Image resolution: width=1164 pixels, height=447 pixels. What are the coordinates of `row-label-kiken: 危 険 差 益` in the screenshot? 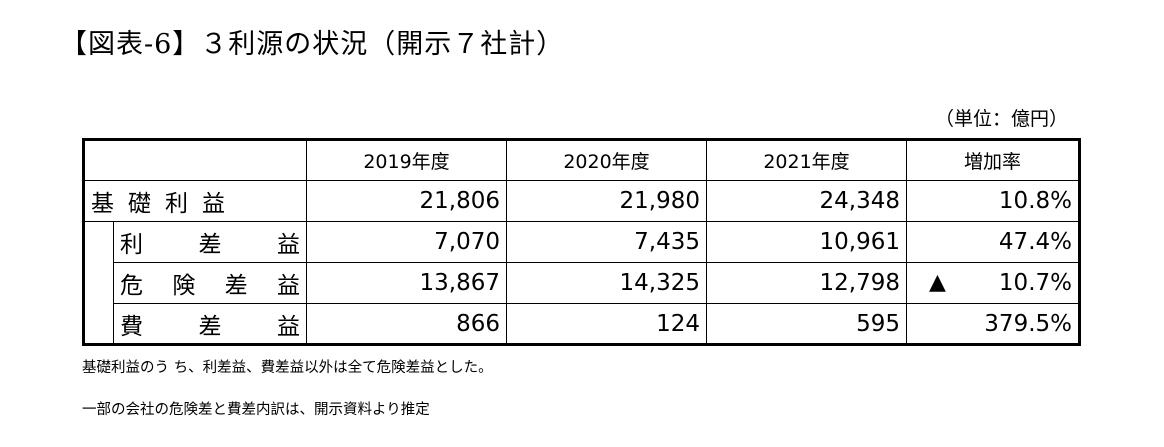 It's located at (210, 283).